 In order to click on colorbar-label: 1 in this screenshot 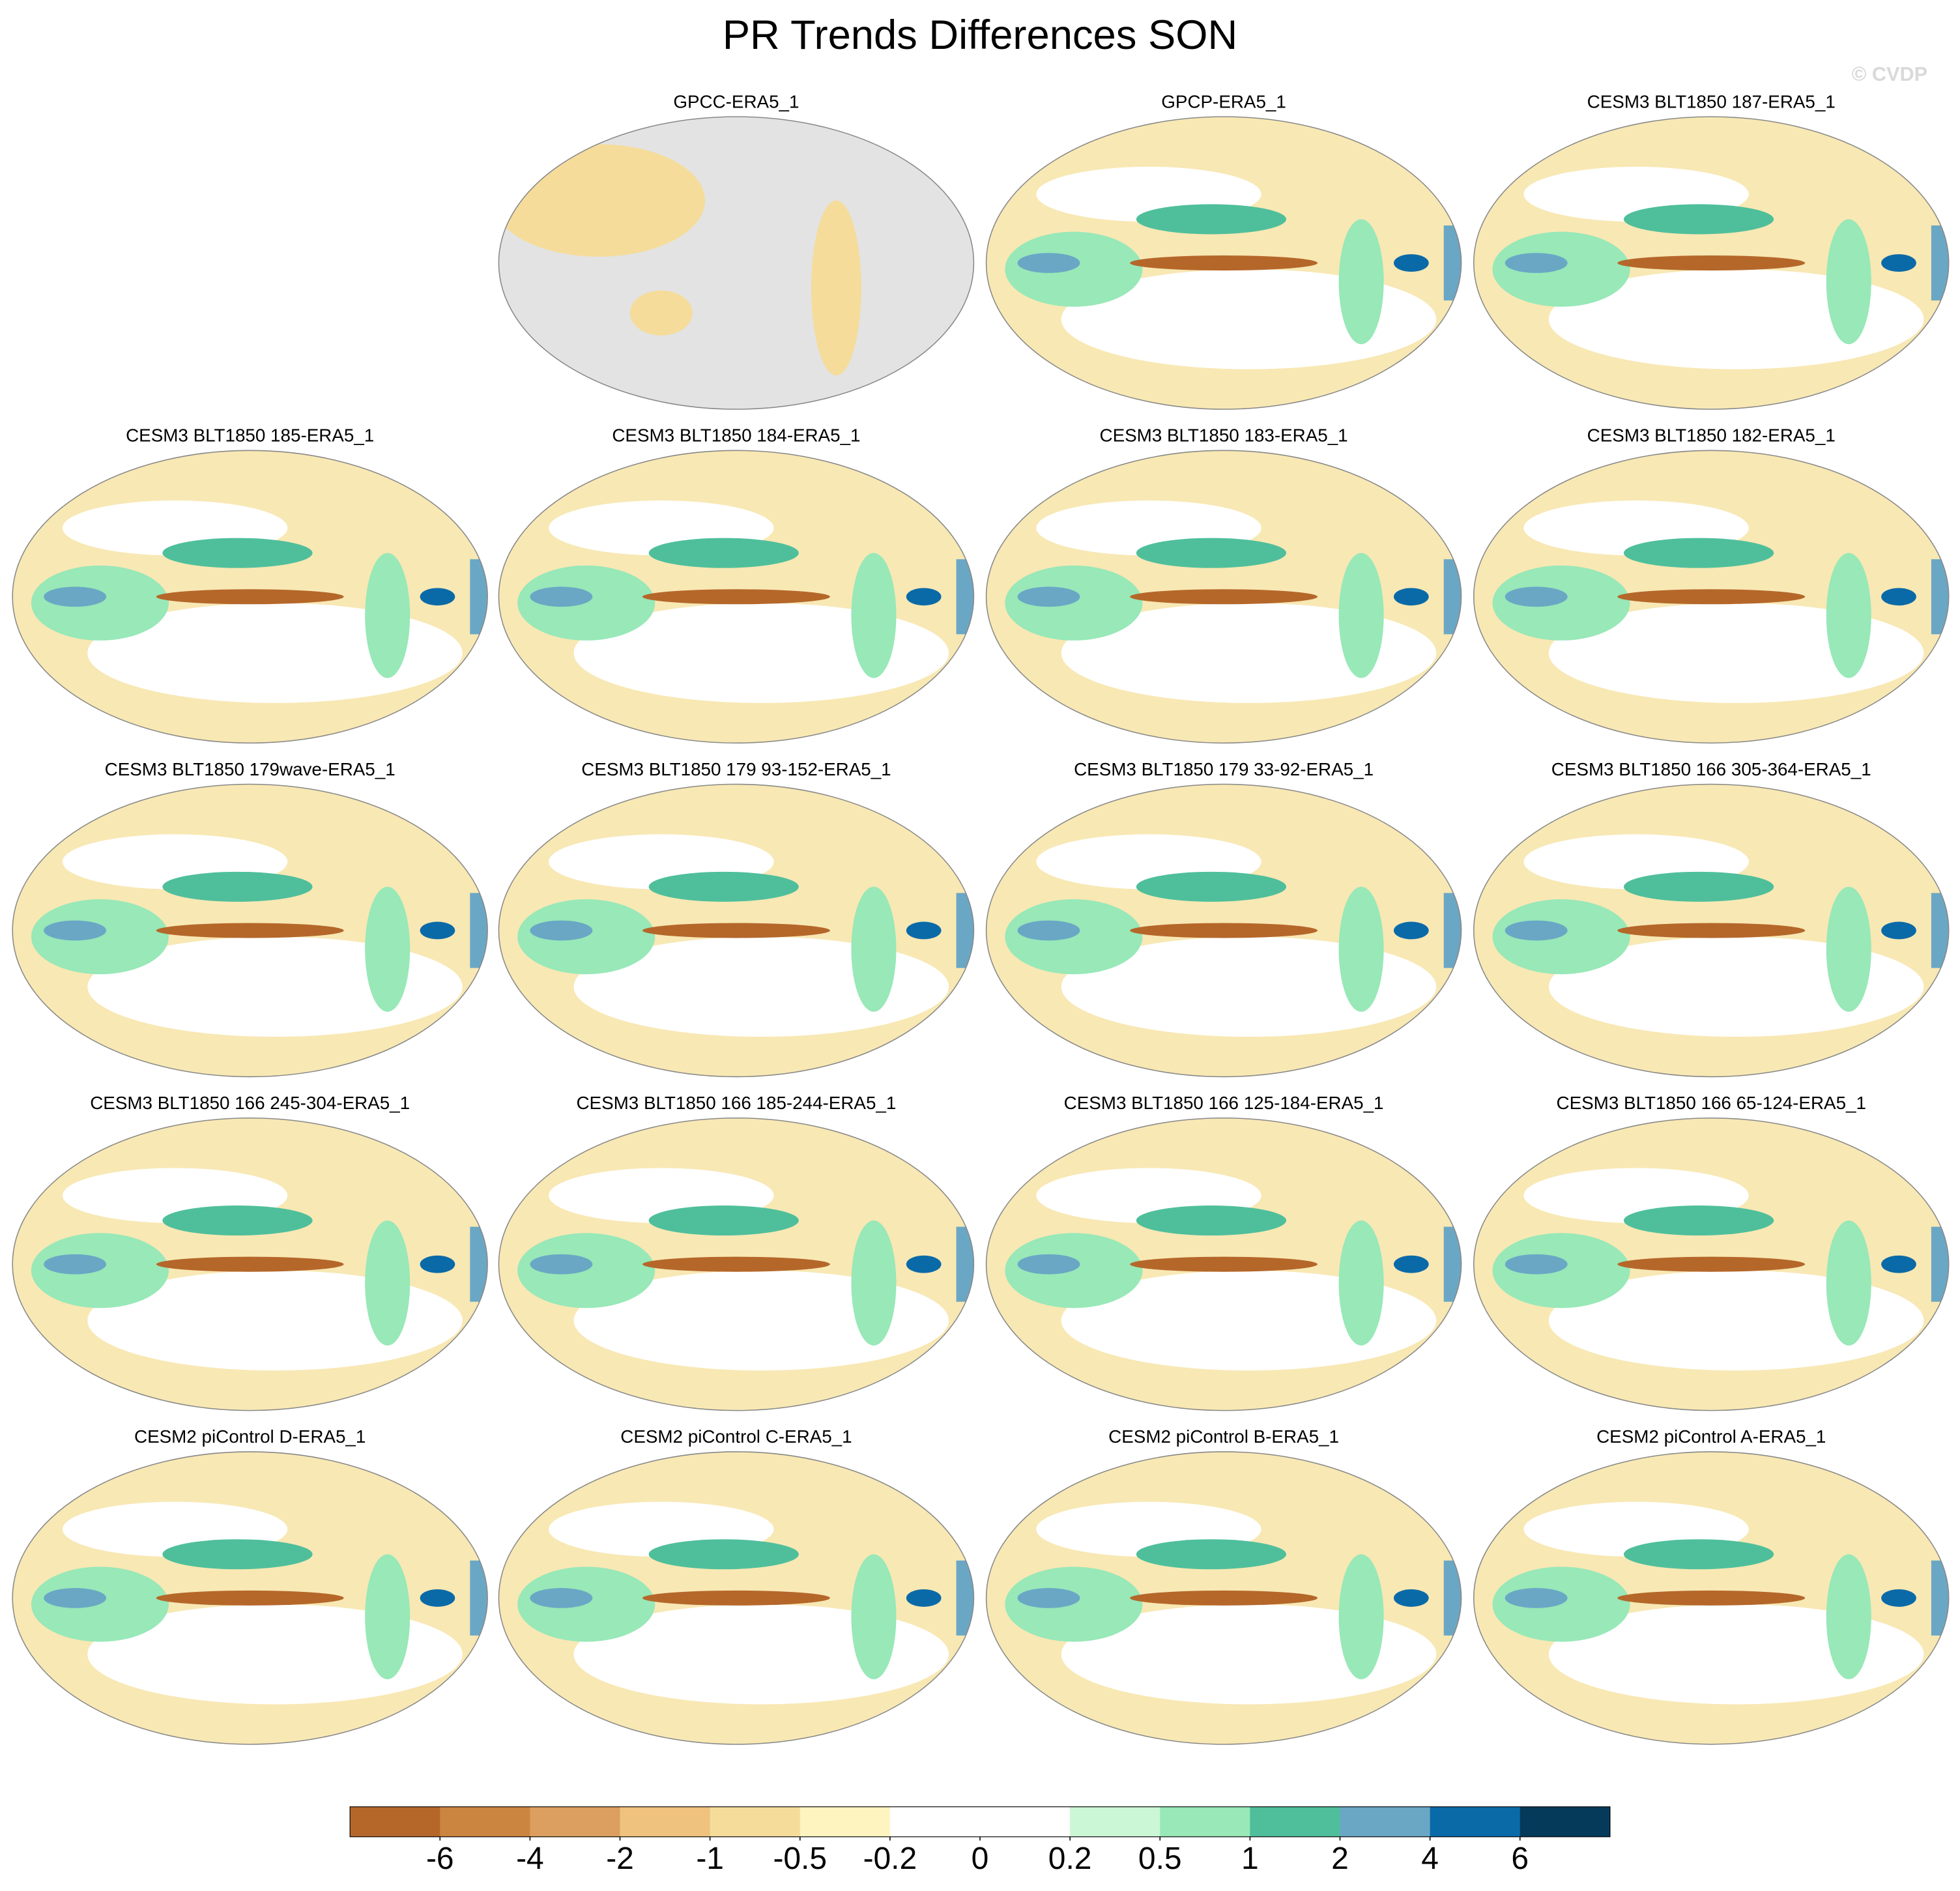, I will do `click(1250, 1858)`.